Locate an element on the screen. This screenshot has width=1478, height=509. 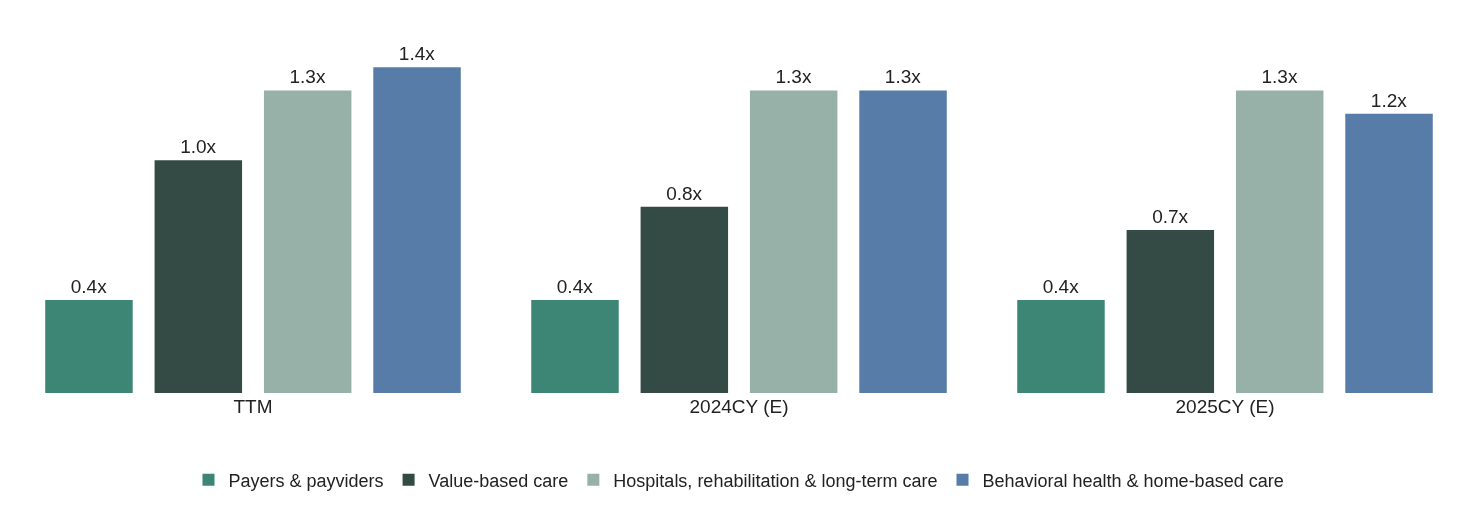
data-label: 1.2x is located at coordinates (1389, 100).